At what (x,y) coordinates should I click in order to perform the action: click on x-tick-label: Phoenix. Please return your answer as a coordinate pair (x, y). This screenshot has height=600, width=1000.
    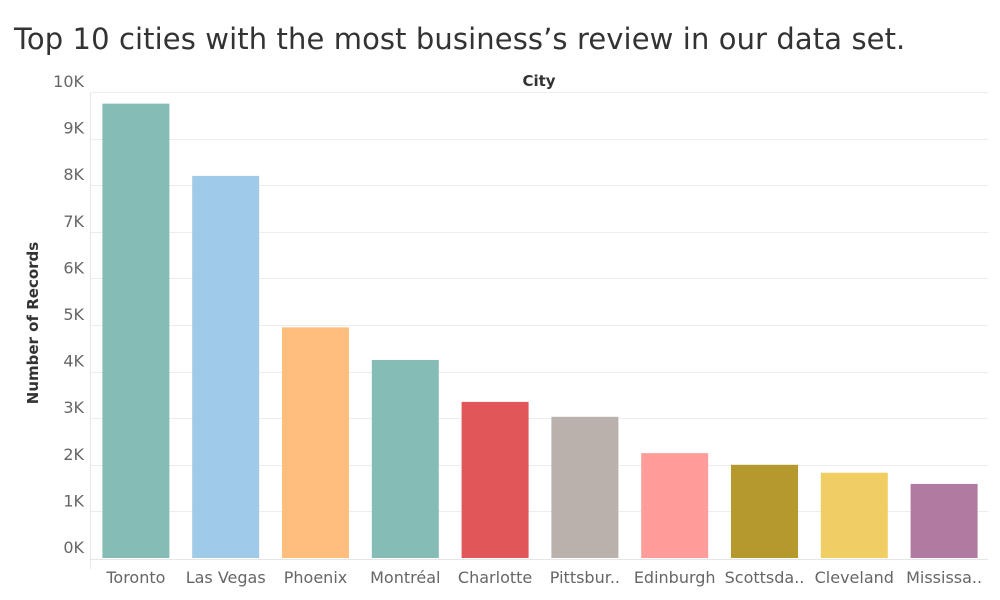
    Looking at the image, I should click on (315, 577).